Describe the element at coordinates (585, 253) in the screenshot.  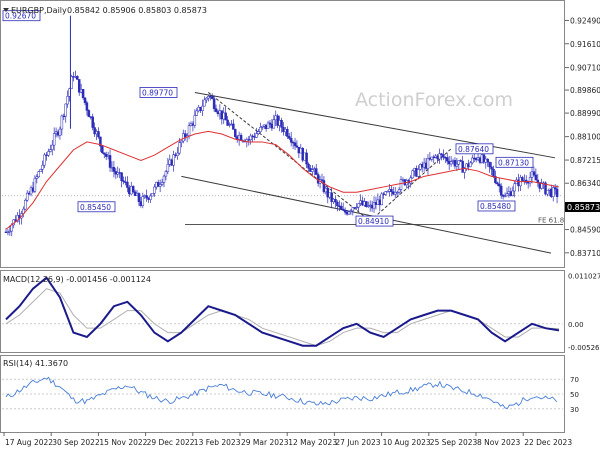
I see `y-tick-label: 0.83710` at that location.